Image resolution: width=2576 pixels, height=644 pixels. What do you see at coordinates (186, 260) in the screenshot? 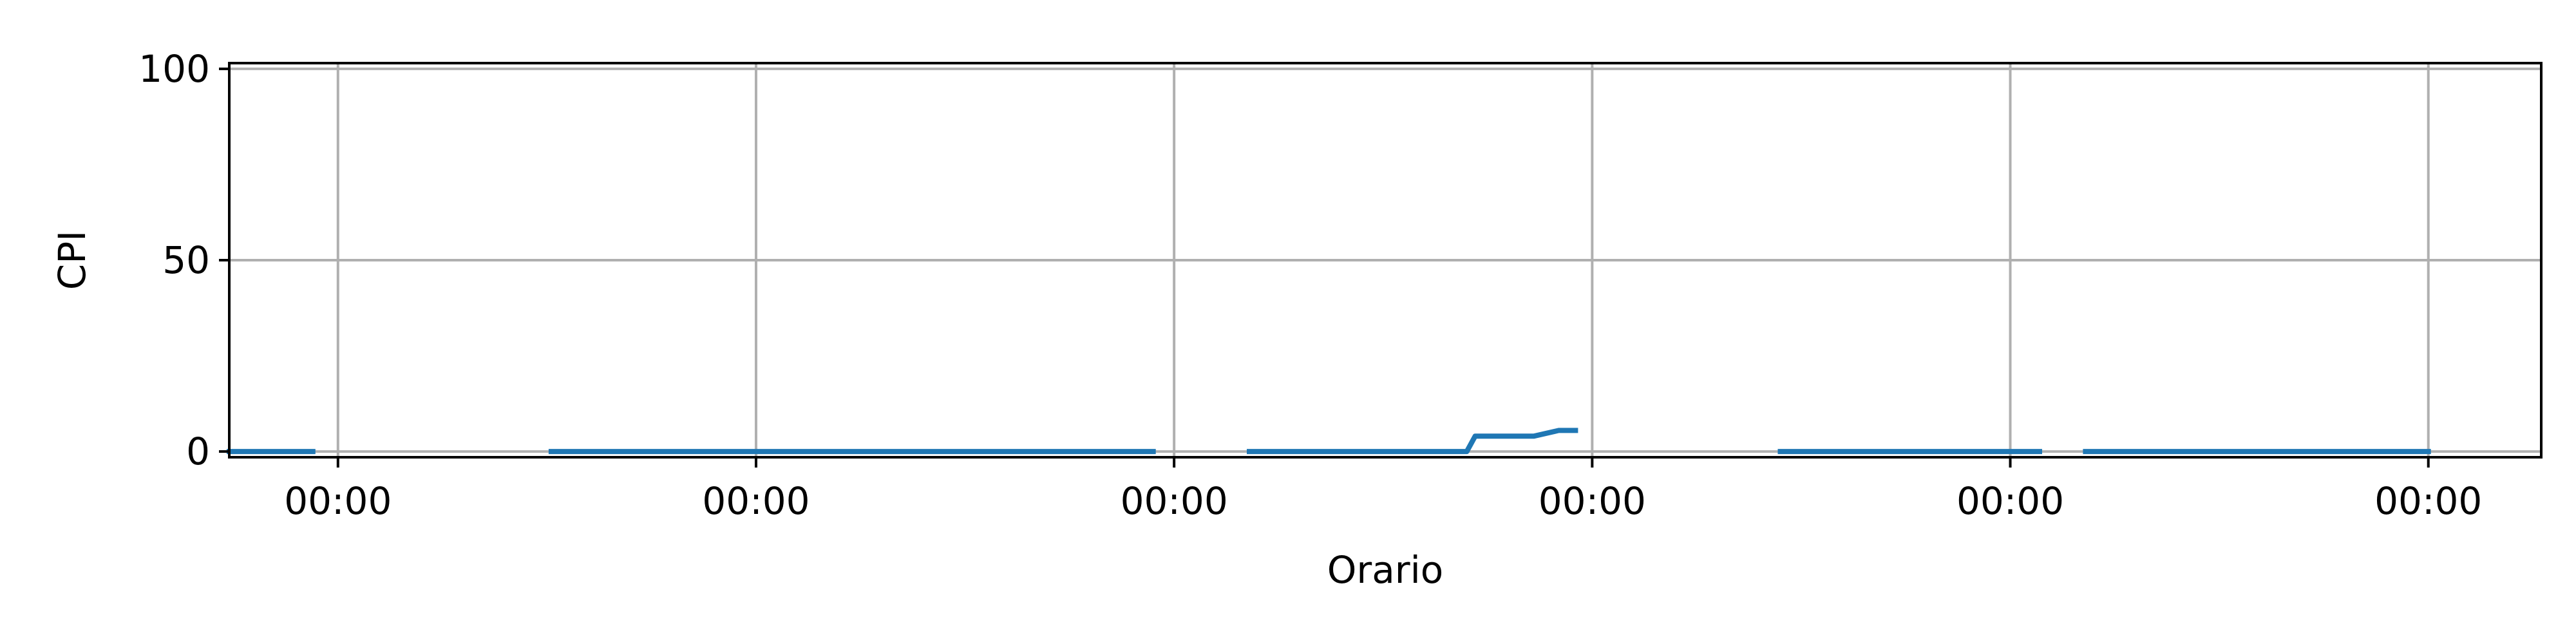
I see `y-tick-label: 50` at bounding box center [186, 260].